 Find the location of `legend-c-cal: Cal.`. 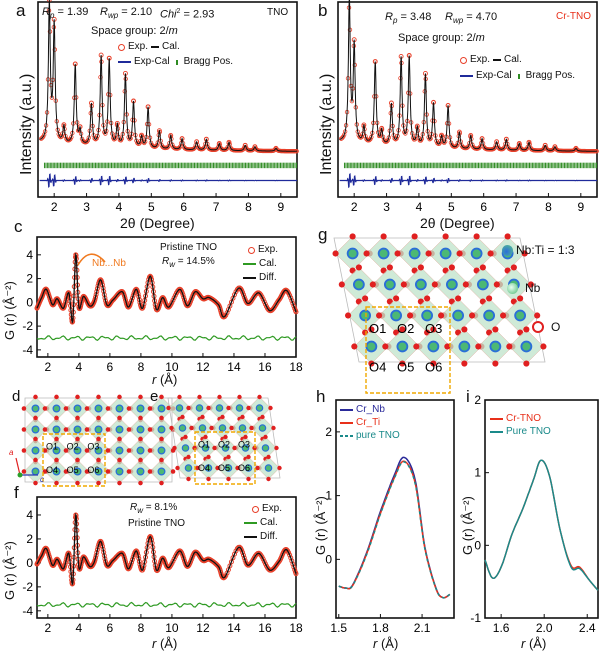

legend-c-cal: Cal. is located at coordinates (260, 264).